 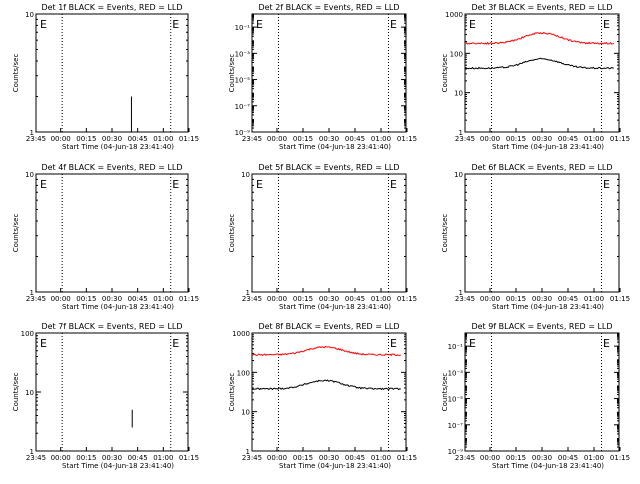 What do you see at coordinates (454, 15) in the screenshot?
I see `y-tick-label: 1000` at bounding box center [454, 15].